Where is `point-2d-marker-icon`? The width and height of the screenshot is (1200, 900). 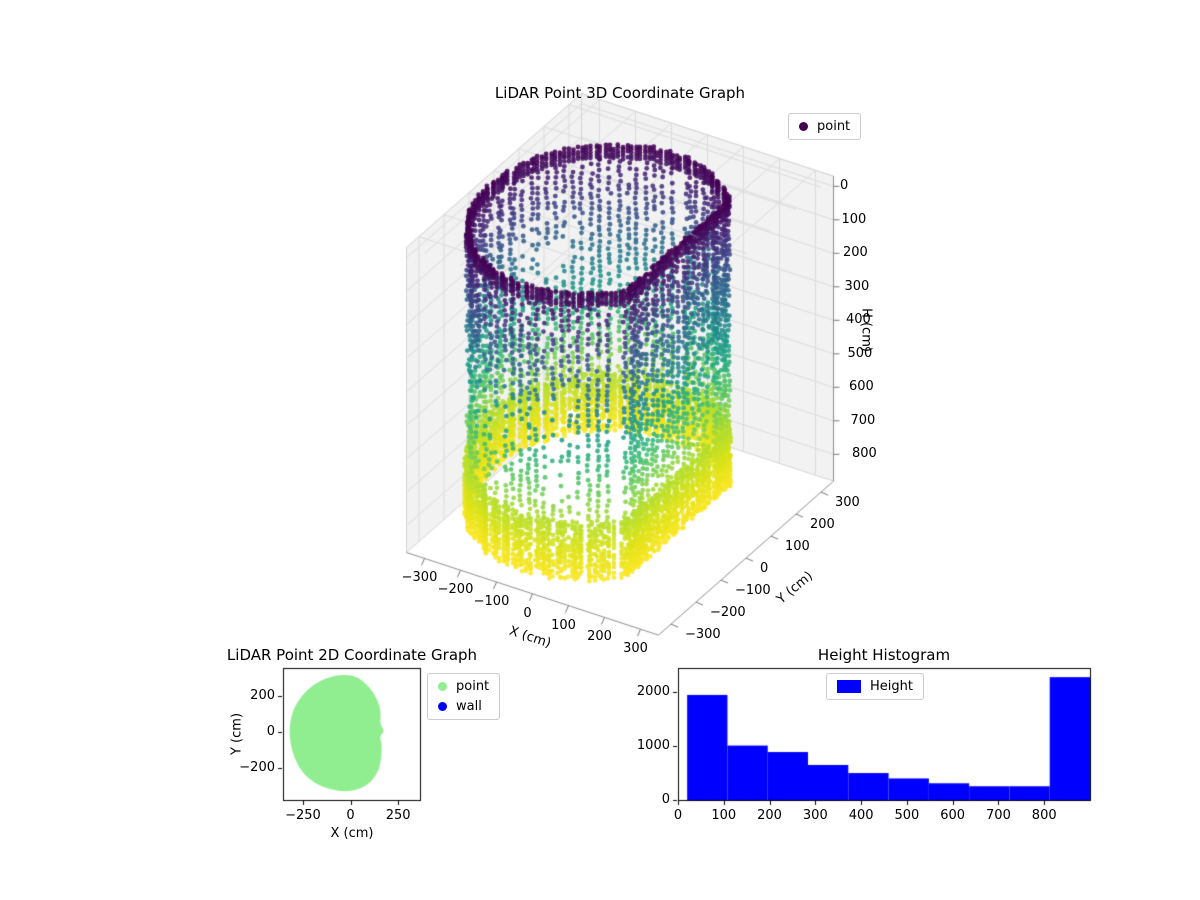 point-2d-marker-icon is located at coordinates (442, 686).